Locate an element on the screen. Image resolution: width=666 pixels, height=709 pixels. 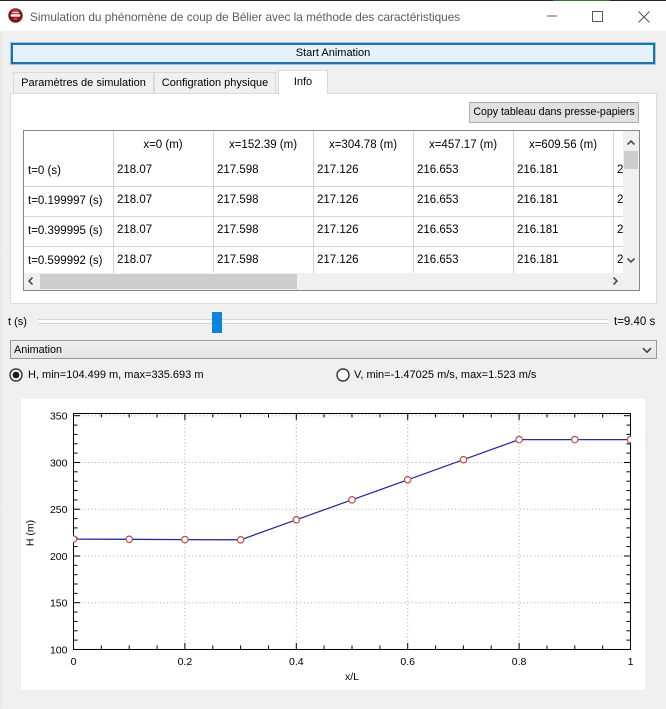
svg-text: 0.8 is located at coordinates (519, 662).